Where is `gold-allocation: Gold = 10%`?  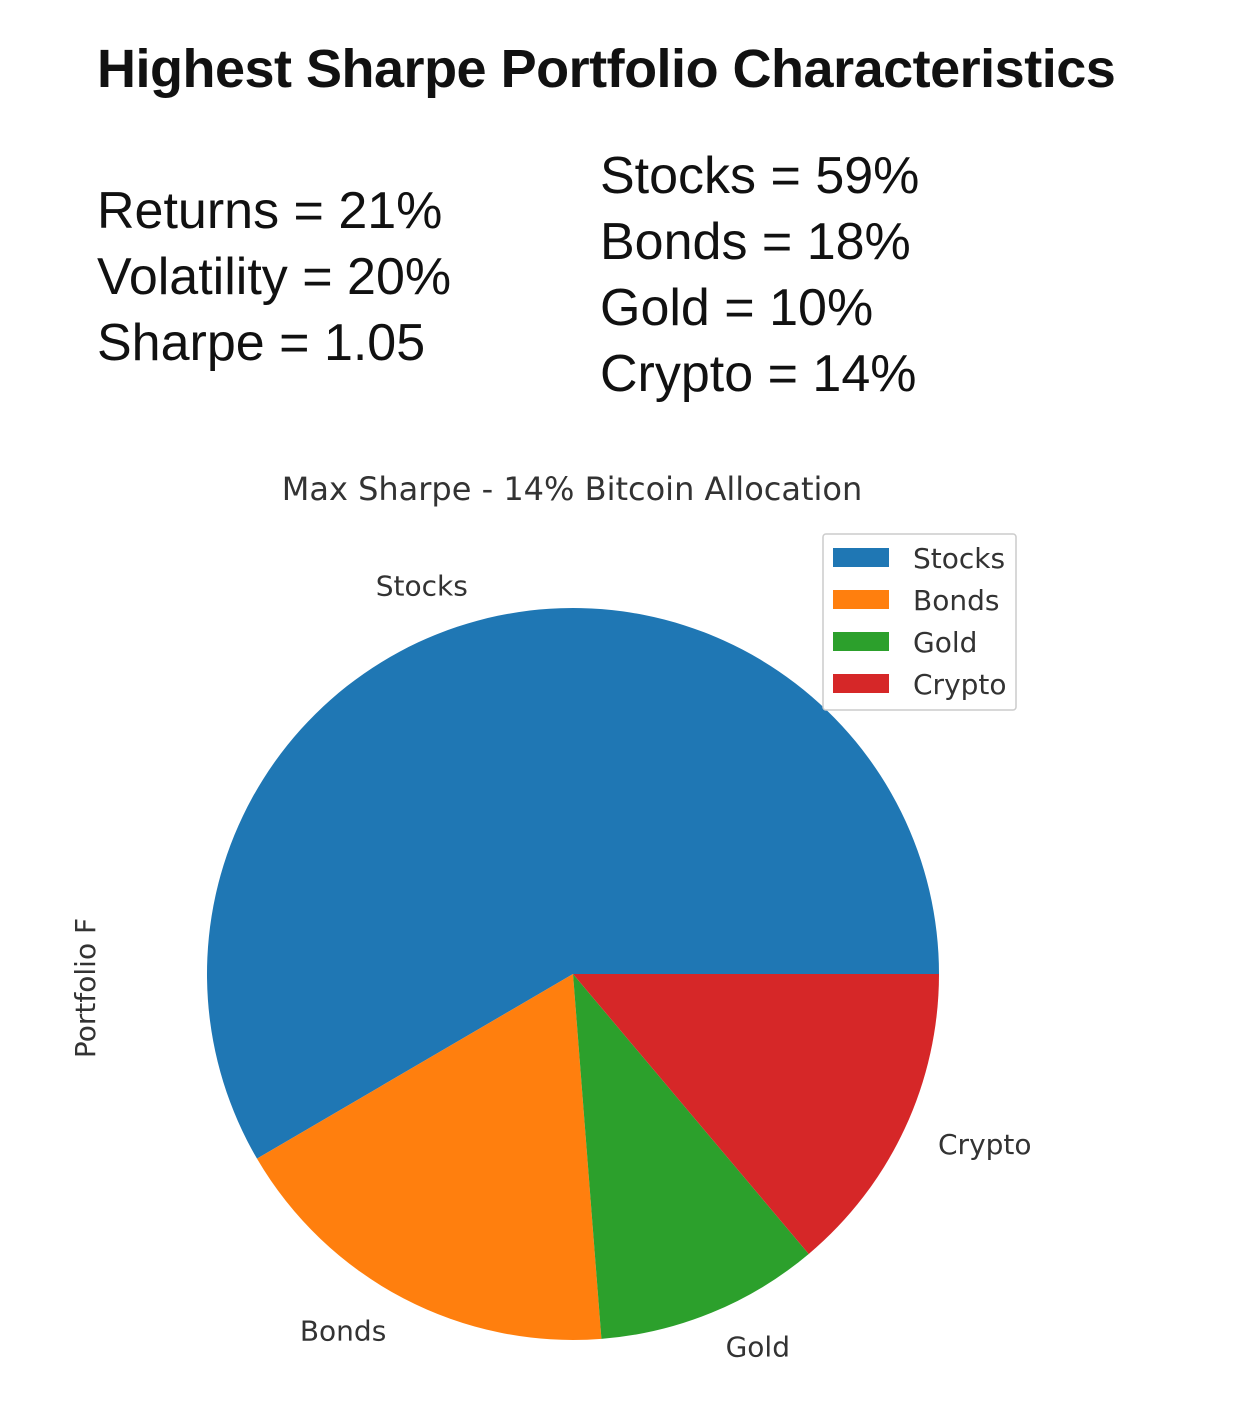 gold-allocation: Gold = 10% is located at coordinates (737, 308).